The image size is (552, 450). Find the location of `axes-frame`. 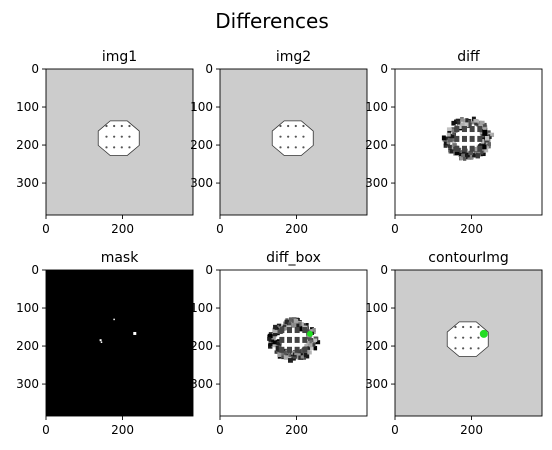

axes-frame is located at coordinates (468, 142).